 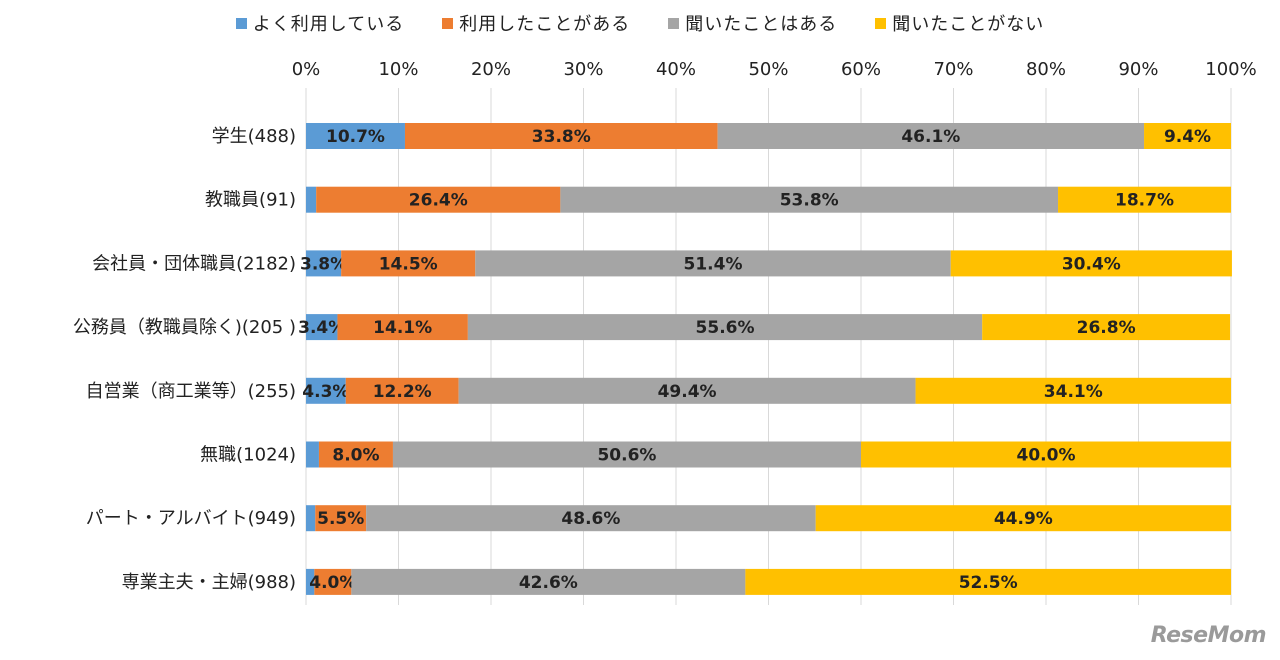 I want to click on data-label: 40.0%, so click(x=1046, y=456).